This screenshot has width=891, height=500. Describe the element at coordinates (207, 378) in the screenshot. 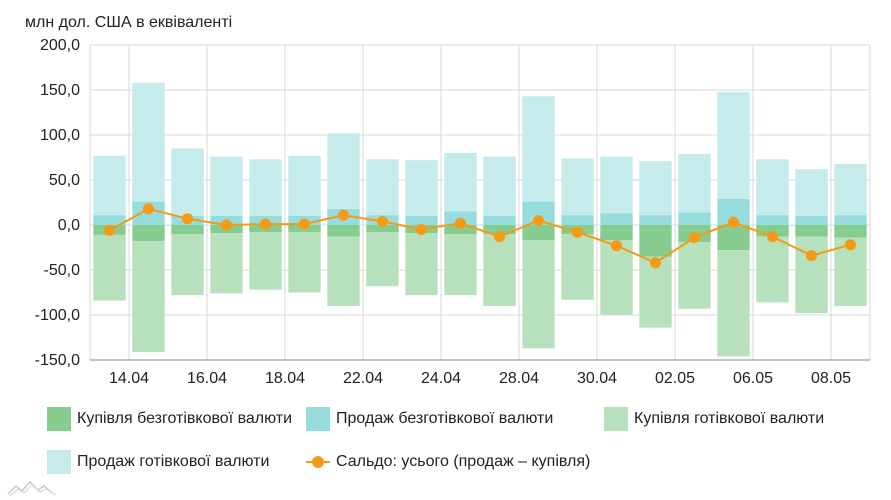

I see `x-tick-label: 16.04` at that location.